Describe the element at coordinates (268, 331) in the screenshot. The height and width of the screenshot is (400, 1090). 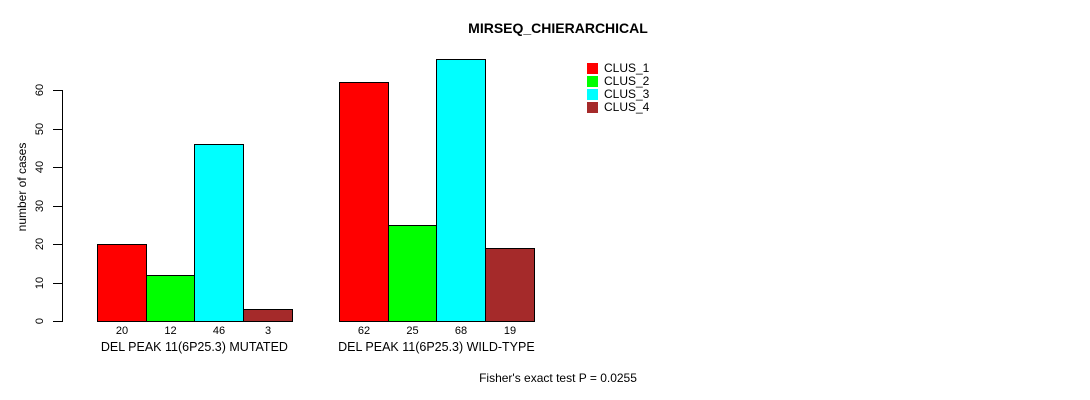
I see `bar-value-label: 3` at that location.